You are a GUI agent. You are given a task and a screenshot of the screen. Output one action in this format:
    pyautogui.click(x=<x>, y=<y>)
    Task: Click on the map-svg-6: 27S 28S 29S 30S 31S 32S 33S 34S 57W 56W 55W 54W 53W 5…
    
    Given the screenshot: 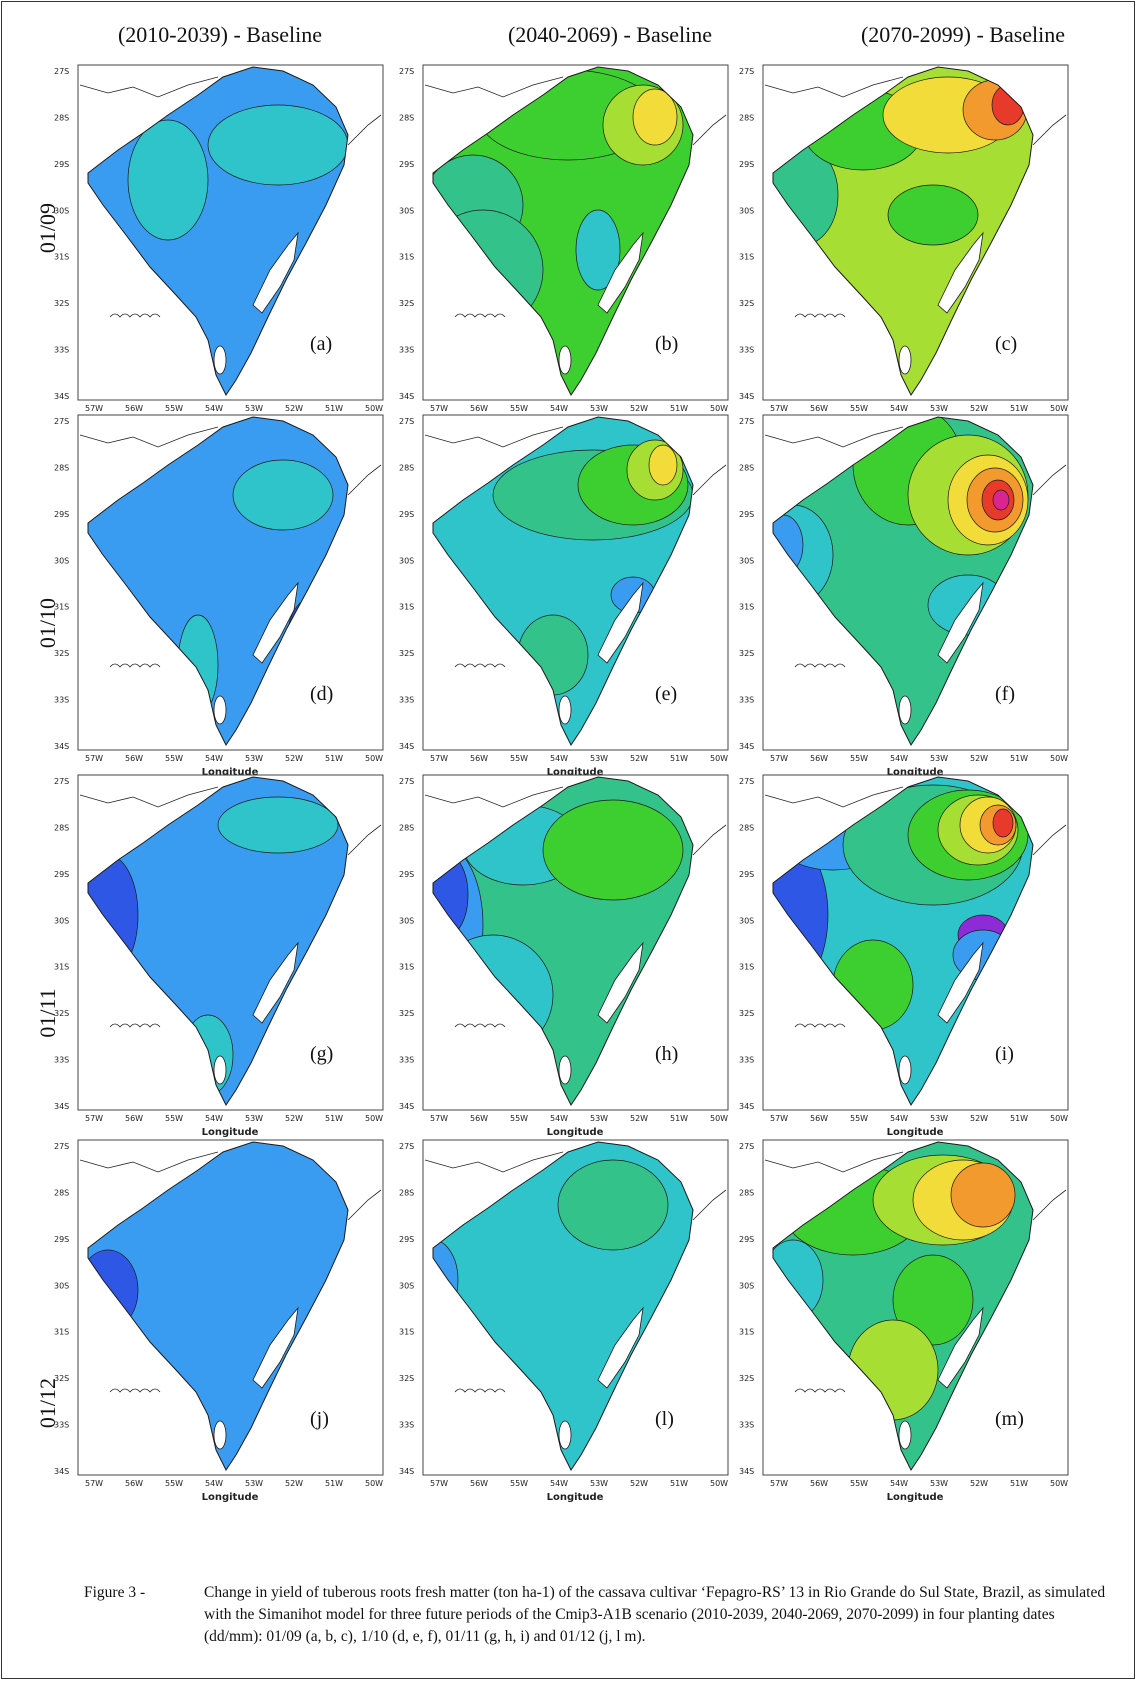 What is the action you would take?
    pyautogui.click(x=901, y=596)
    